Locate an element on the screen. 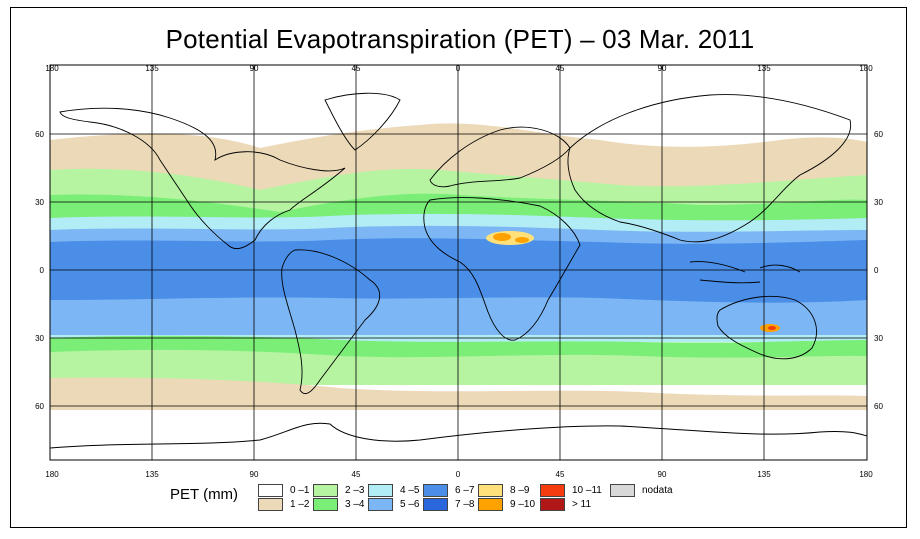 The width and height of the screenshot is (920, 539). lat-labels-left: 60 30 0 30 60 is located at coordinates (39, 270).